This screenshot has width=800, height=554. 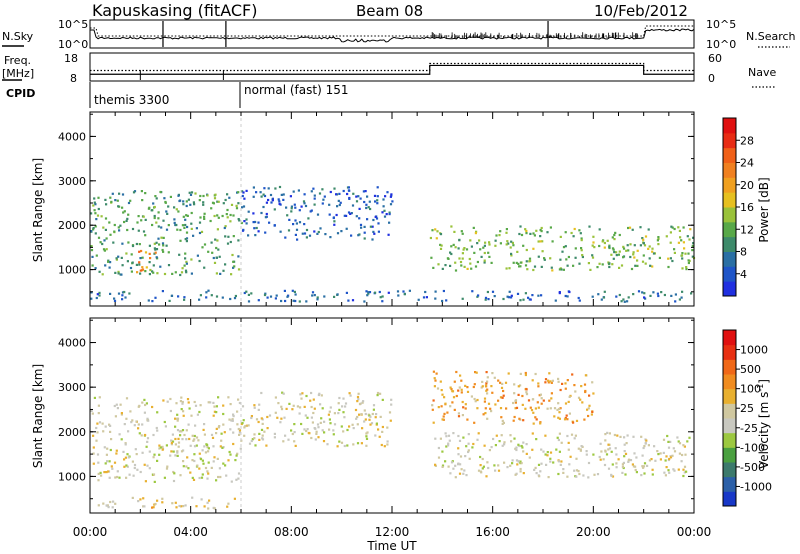 I want to click on velocity-colorbar-tick-label: -100, so click(x=752, y=447).